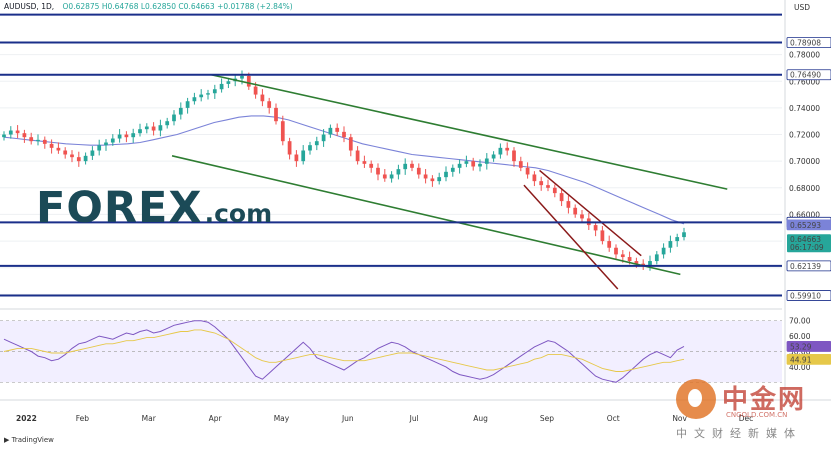 The width and height of the screenshot is (831, 451). Describe the element at coordinates (805, 296) in the screenshot. I see `level-tag-text: 0.59910` at that location.